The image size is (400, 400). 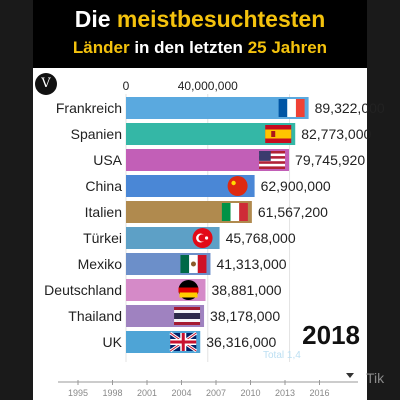 I want to click on timeline-tick-label: 1998, so click(x=112, y=393).